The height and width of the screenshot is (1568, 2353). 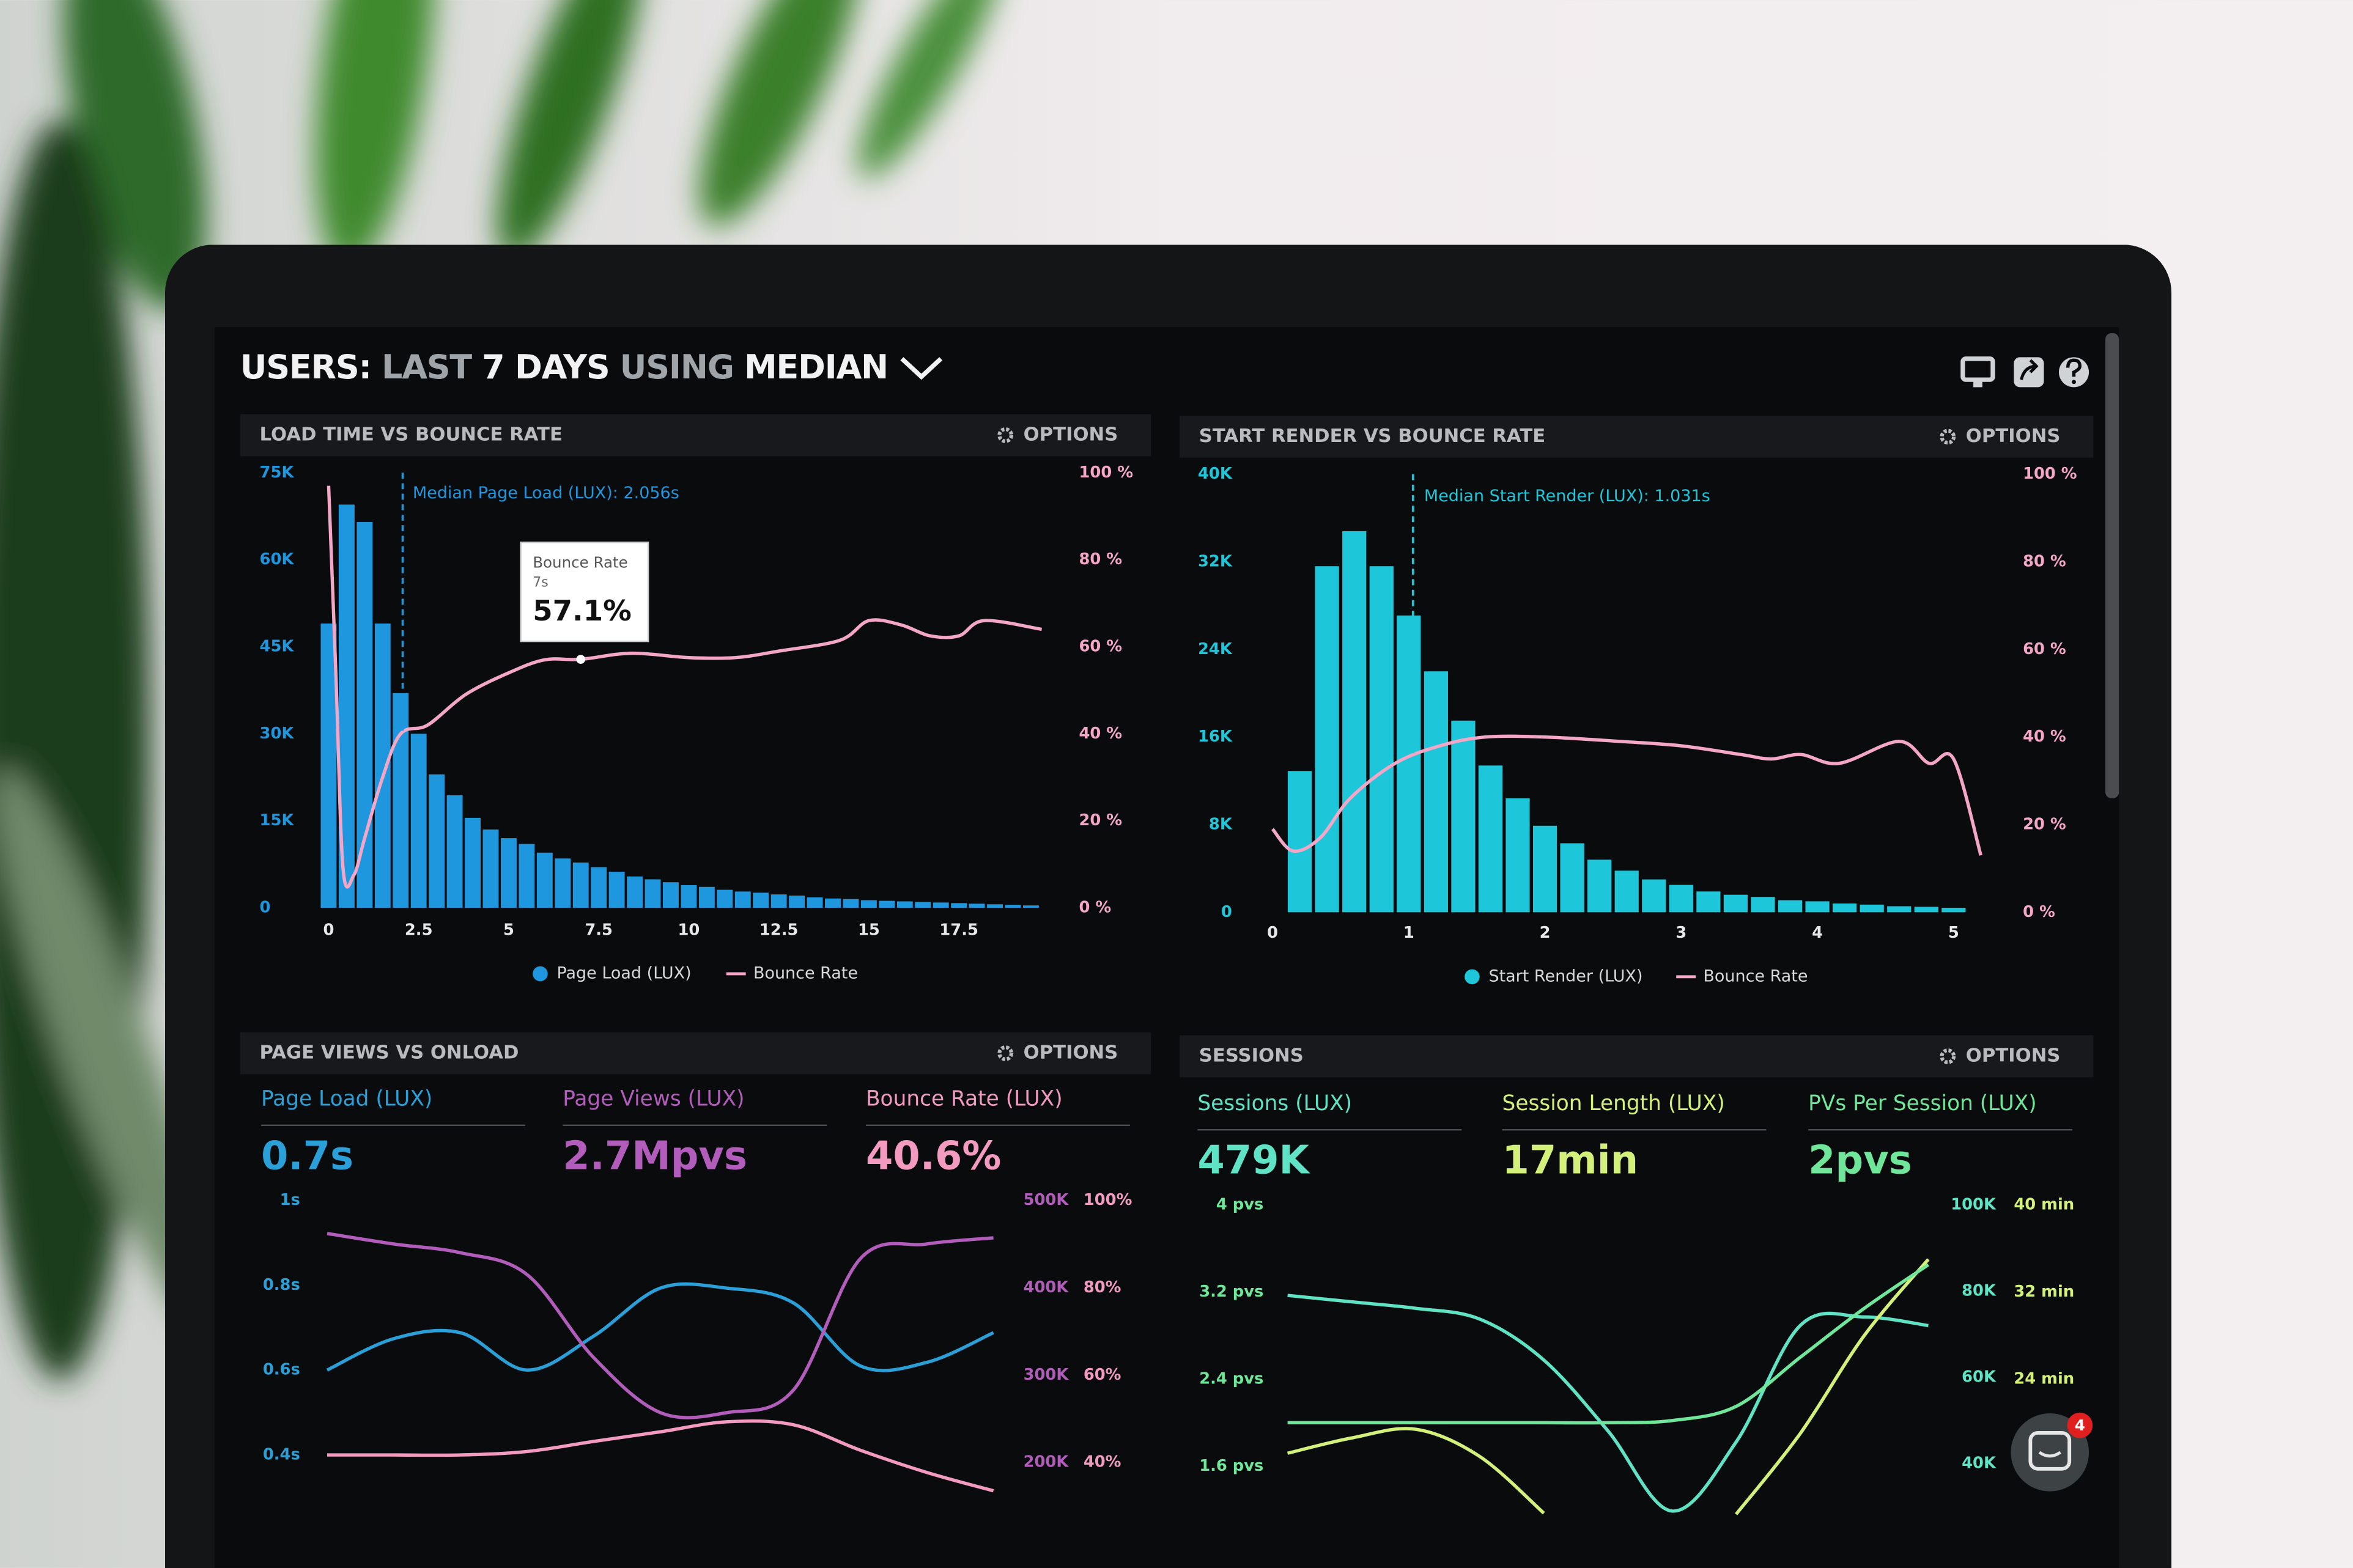 I want to click on y-tick-label: 16K, so click(x=1216, y=736).